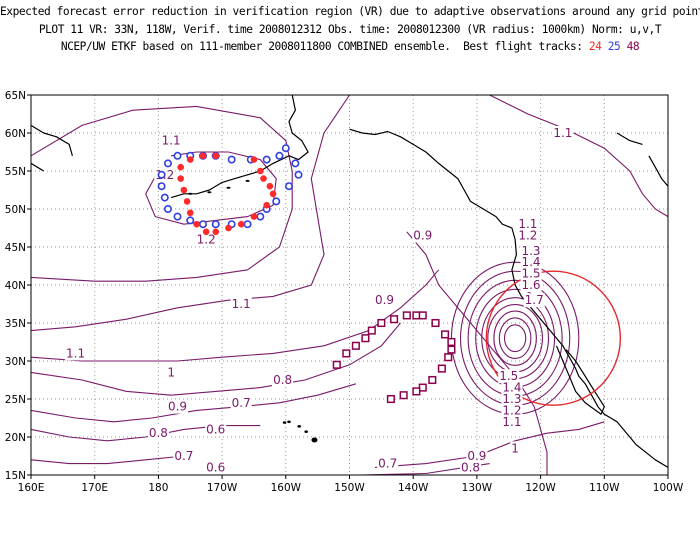 This screenshot has height=540, width=700. Describe the element at coordinates (94, 488) in the screenshot. I see `lon-tick-label: 170E` at that location.